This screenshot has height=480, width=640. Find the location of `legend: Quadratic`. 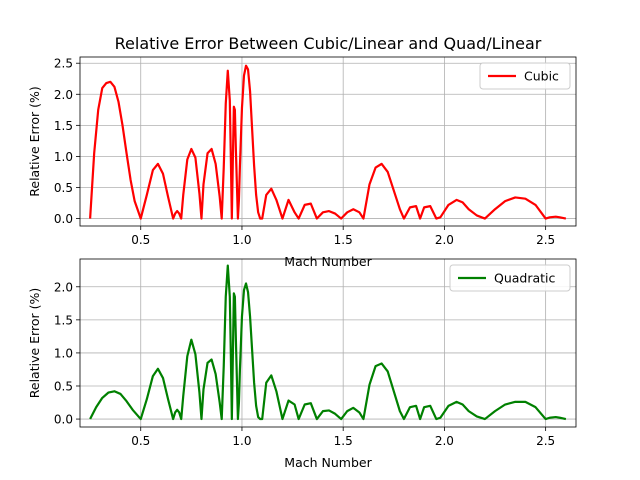

legend: Quadratic is located at coordinates (510, 278).